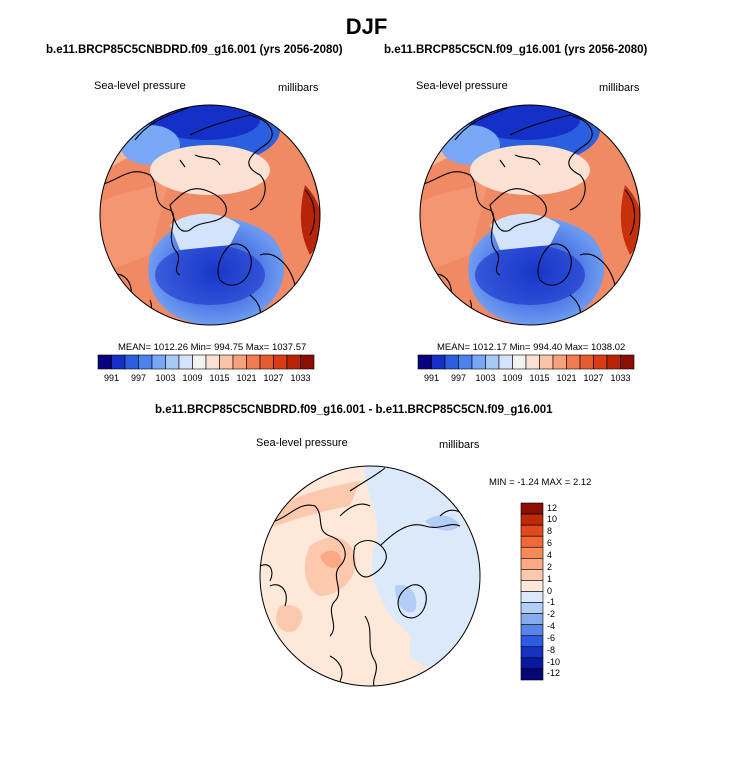  I want to click on colorbar-tick: 4, so click(550, 554).